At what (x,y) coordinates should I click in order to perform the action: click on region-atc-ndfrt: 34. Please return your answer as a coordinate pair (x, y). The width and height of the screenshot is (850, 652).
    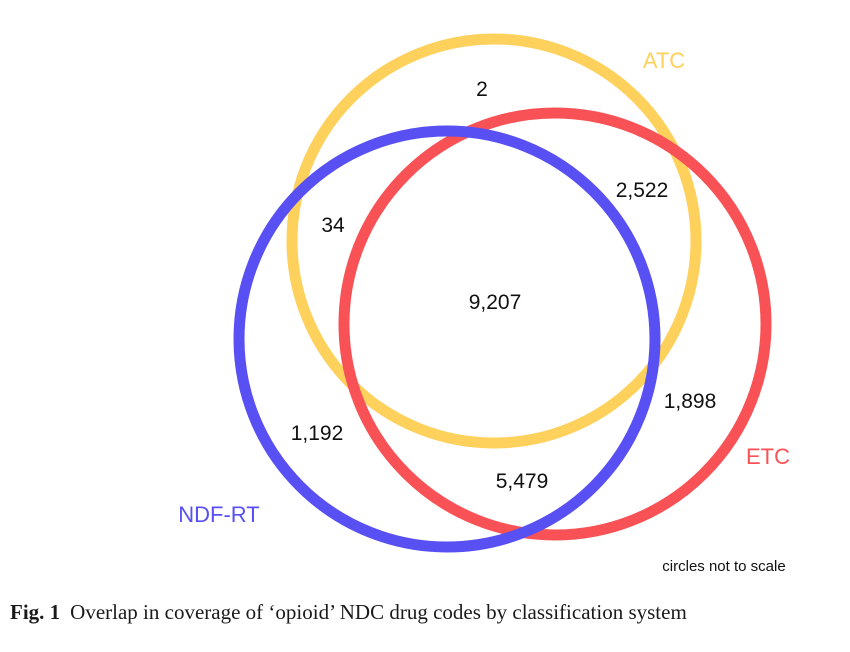
    Looking at the image, I should click on (333, 225).